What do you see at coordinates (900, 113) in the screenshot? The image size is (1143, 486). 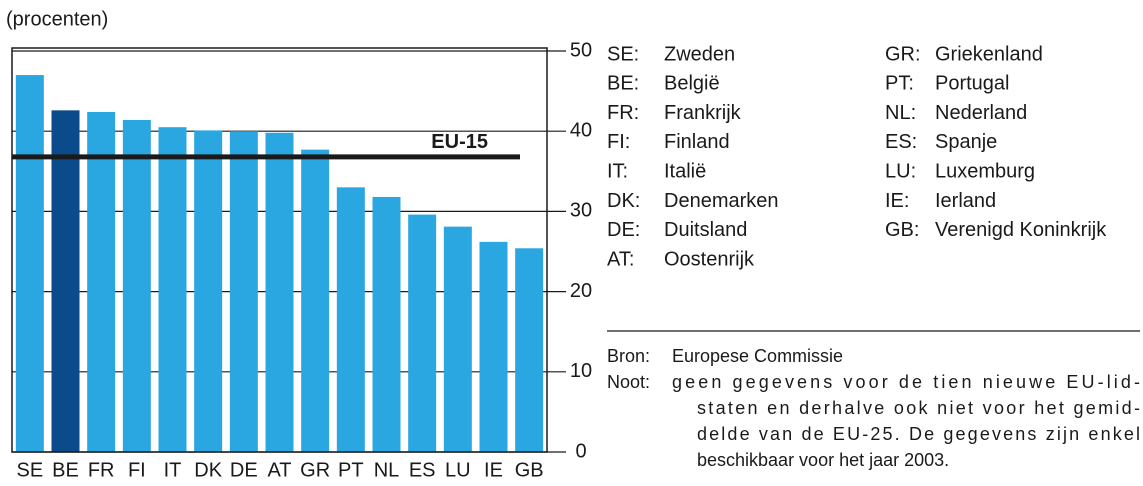 I see `legend-code: NL:` at bounding box center [900, 113].